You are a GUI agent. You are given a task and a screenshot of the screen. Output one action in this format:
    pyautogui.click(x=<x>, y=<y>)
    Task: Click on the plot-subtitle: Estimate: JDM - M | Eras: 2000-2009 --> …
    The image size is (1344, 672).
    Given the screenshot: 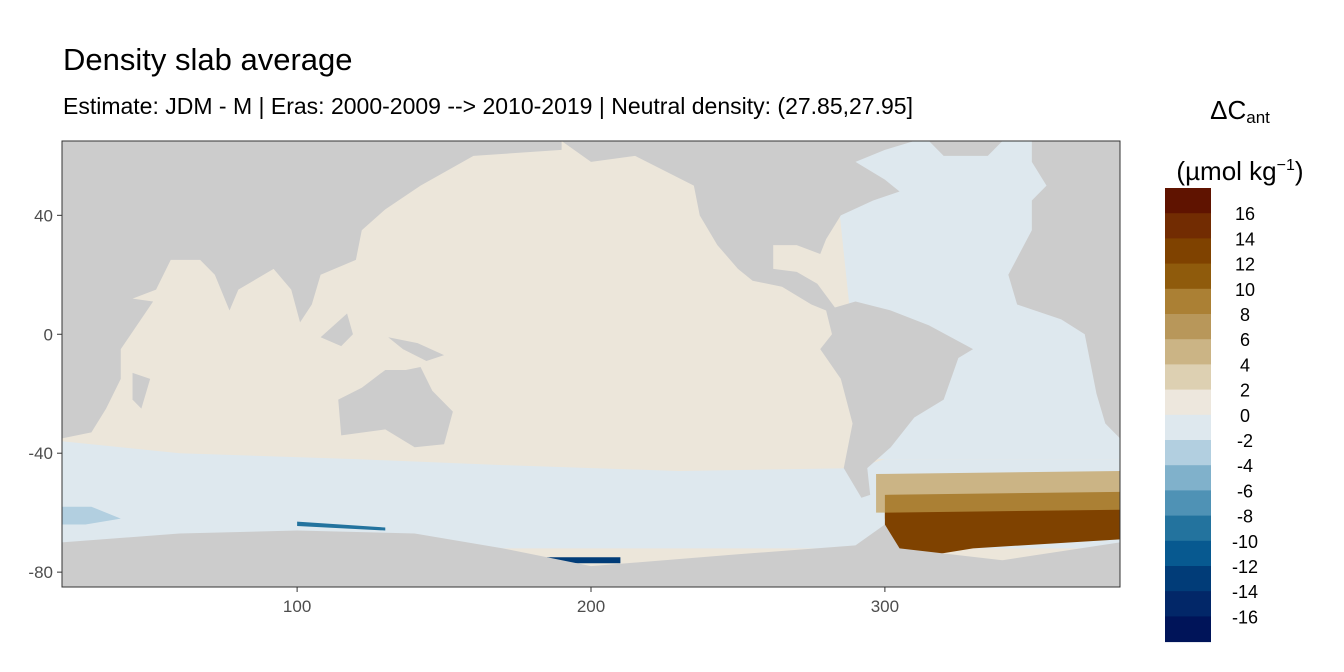 What is the action you would take?
    pyautogui.click(x=488, y=106)
    